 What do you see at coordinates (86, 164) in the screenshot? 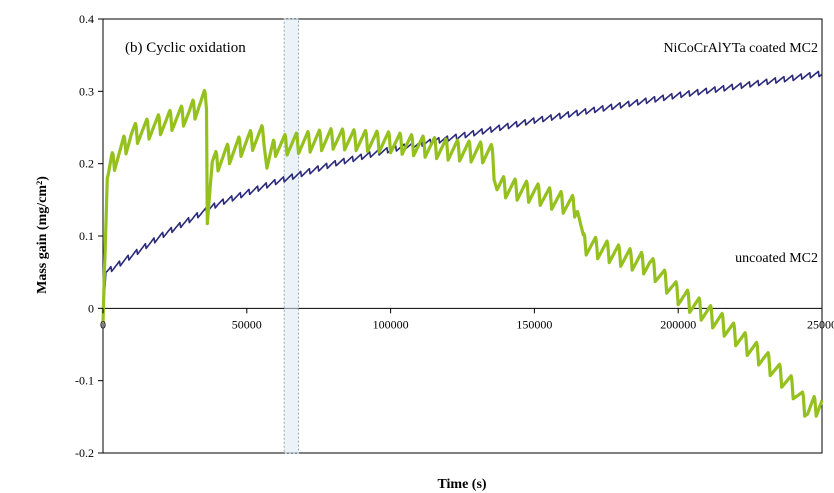
I see `y-tick-label: 0.2` at bounding box center [86, 164].